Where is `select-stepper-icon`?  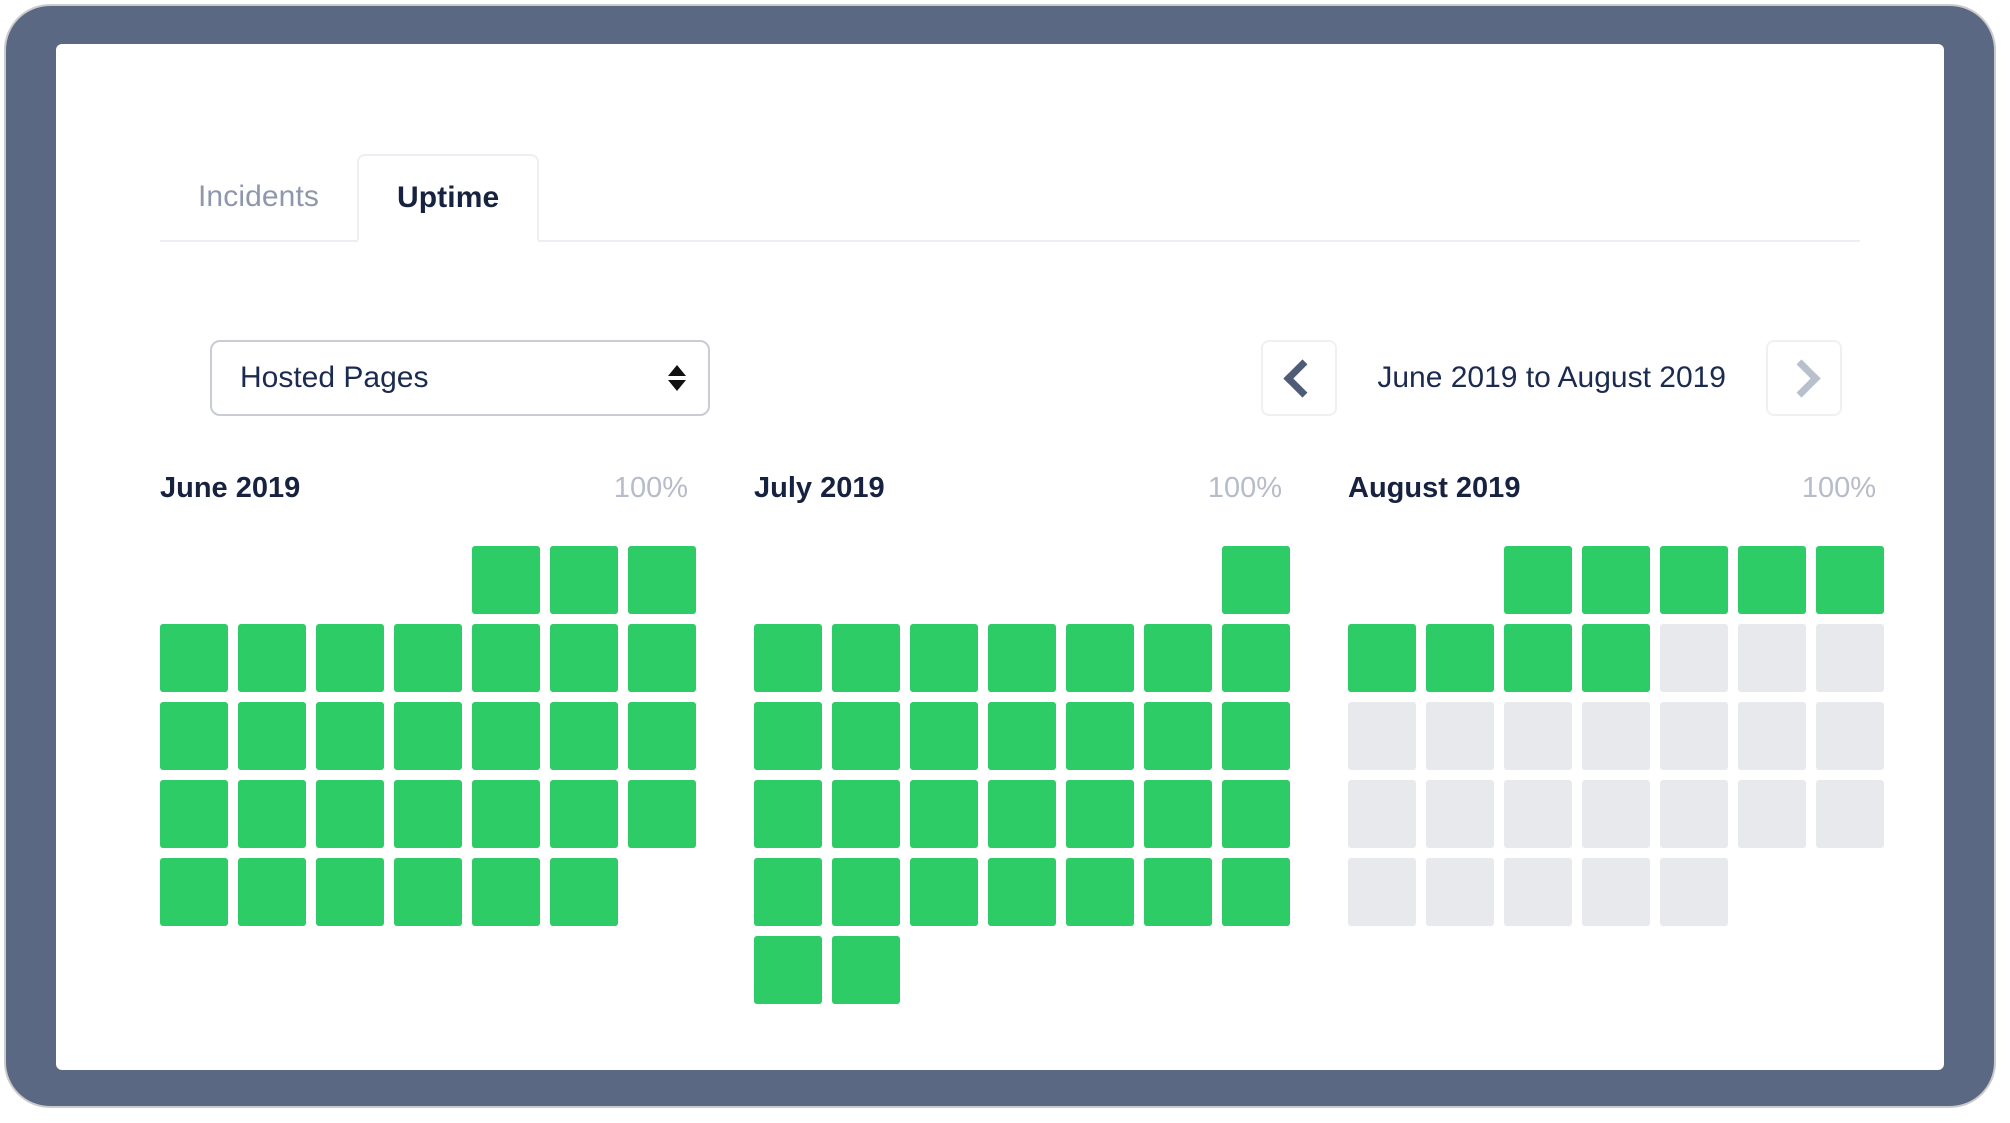 select-stepper-icon is located at coordinates (677, 378).